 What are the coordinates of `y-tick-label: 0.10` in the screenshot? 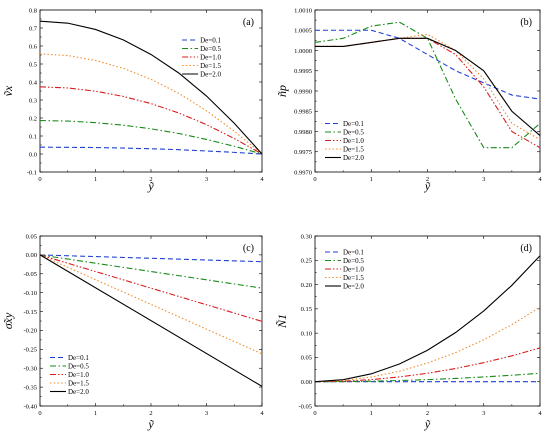 It's located at (306, 333).